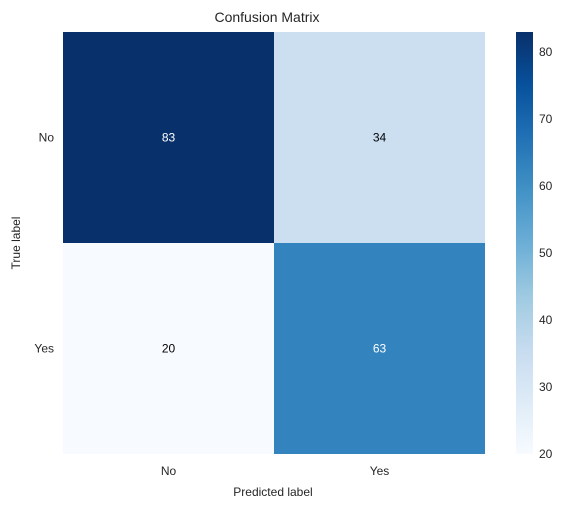 The image size is (572, 507). What do you see at coordinates (47, 138) in the screenshot?
I see `y-tick-label: No` at bounding box center [47, 138].